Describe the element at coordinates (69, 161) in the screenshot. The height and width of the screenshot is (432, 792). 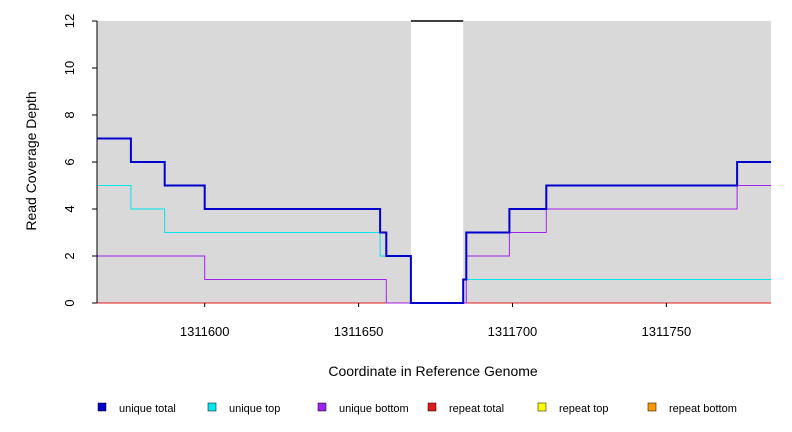
I see `y-tick-label: 6` at that location.